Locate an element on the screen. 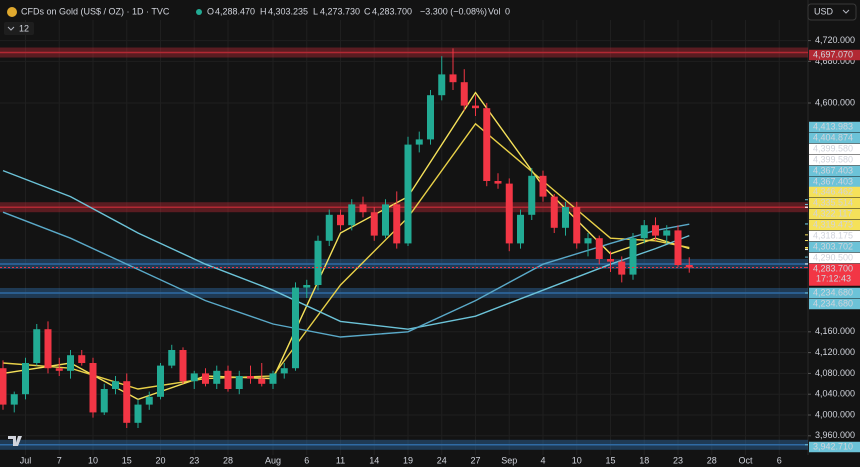  indicators-count: 12 is located at coordinates (24, 28).